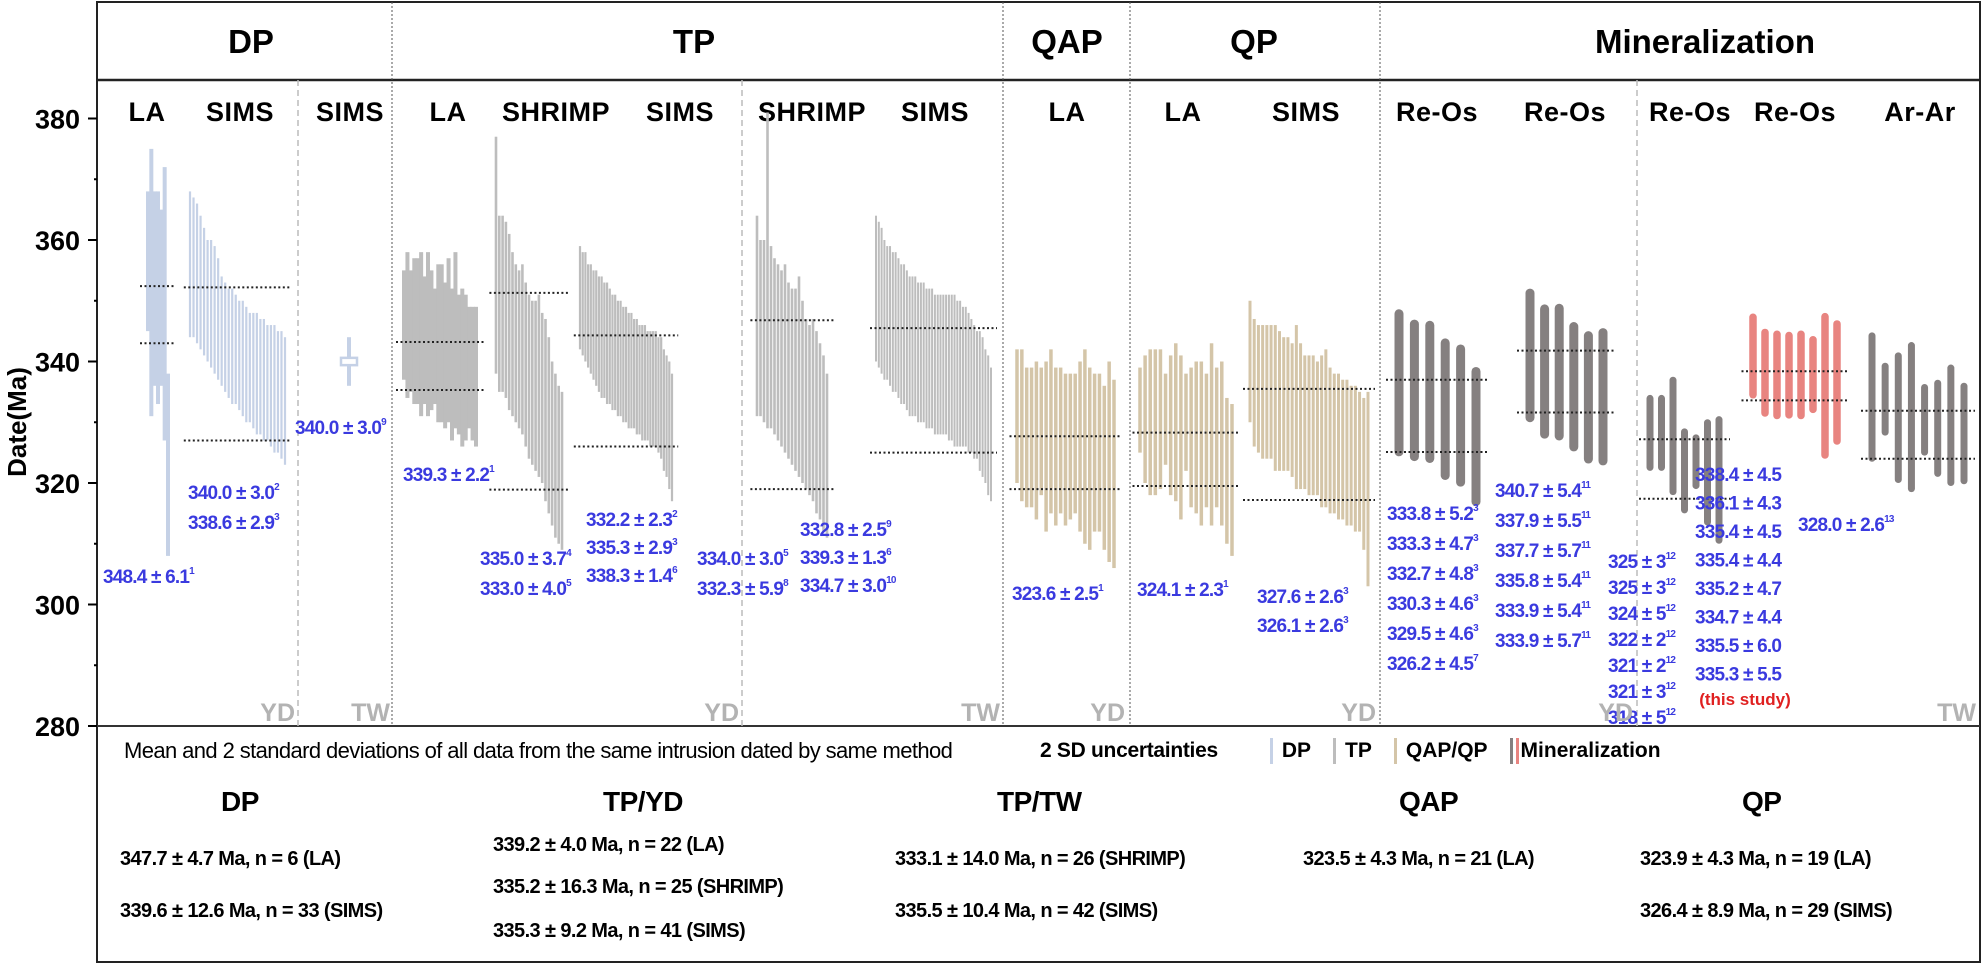  I want to click on method-label-qp_sims: SIMS, so click(1306, 112).